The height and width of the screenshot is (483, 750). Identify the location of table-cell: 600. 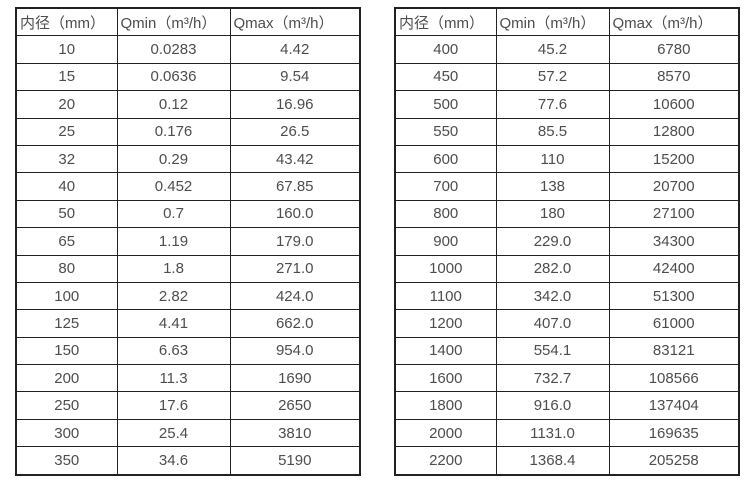
(445, 159).